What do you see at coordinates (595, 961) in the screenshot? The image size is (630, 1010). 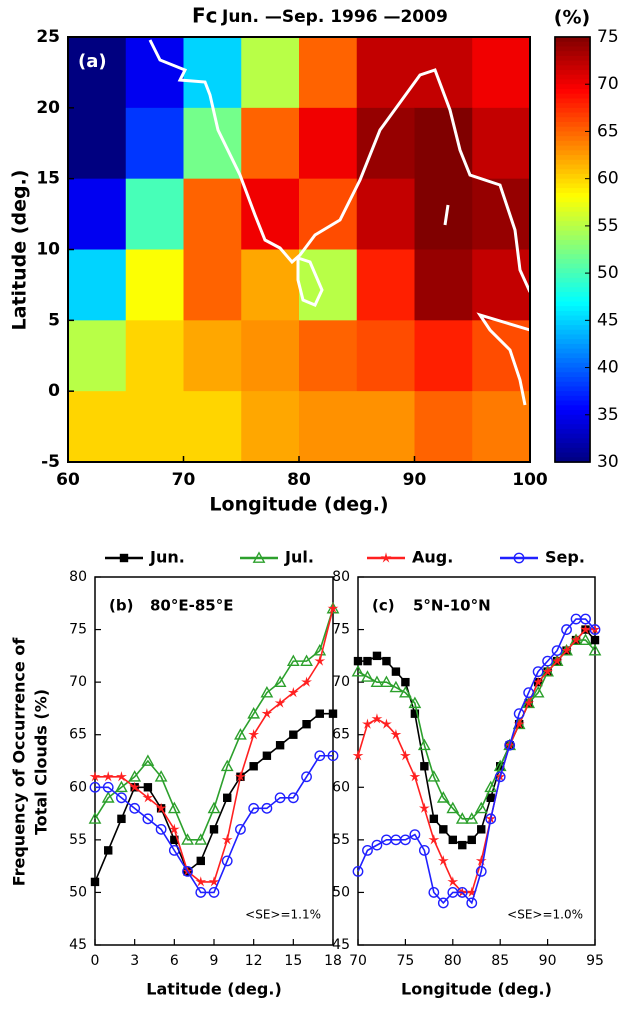 I see `x-tick-label: 95` at bounding box center [595, 961].